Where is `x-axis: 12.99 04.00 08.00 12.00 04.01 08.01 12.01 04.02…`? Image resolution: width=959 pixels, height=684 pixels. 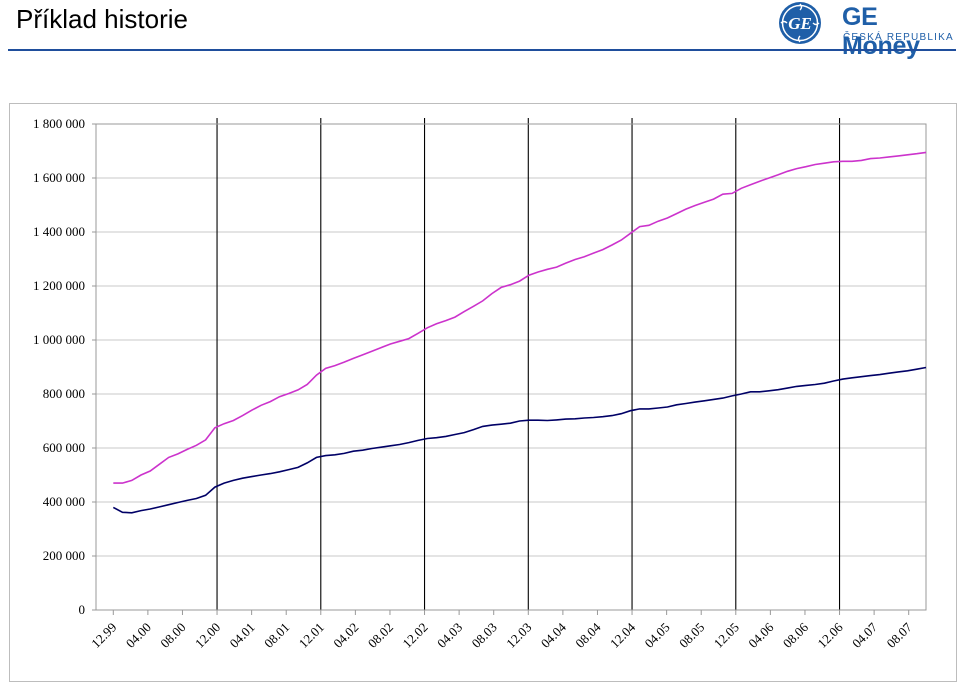
x-axis: 12.99 04.00 08.00 12.00 04.01 08.01 12.01 04.02… is located at coordinates (501, 630).